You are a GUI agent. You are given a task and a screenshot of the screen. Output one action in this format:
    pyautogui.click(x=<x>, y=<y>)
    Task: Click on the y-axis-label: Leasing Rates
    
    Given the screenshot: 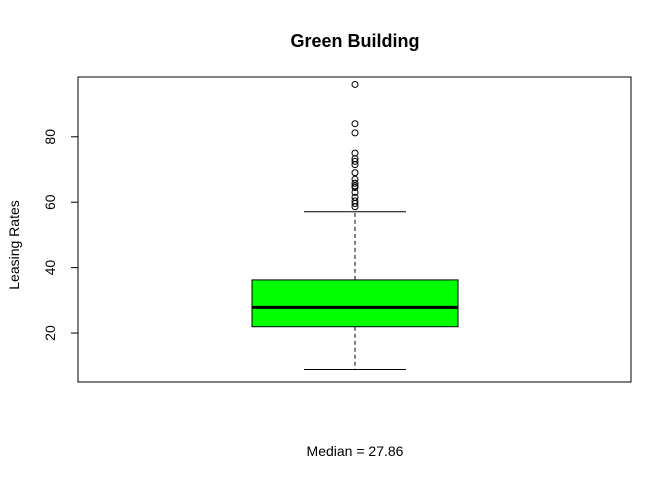 What is the action you would take?
    pyautogui.click(x=14, y=245)
    